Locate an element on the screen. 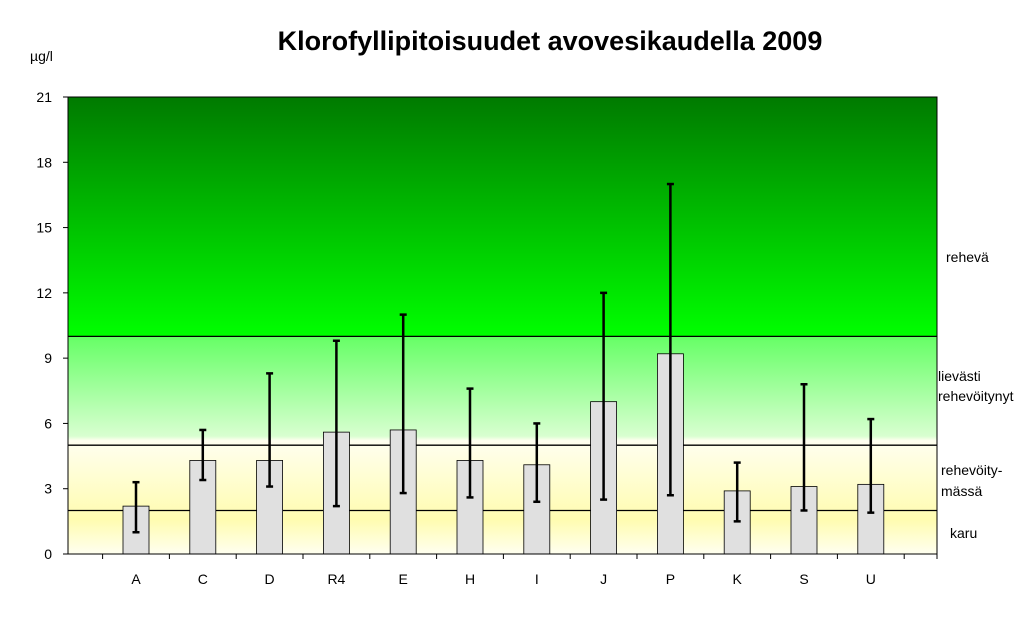 This screenshot has width=1024, height=631. y-axis-unit-label: µg/l is located at coordinates (41, 56).